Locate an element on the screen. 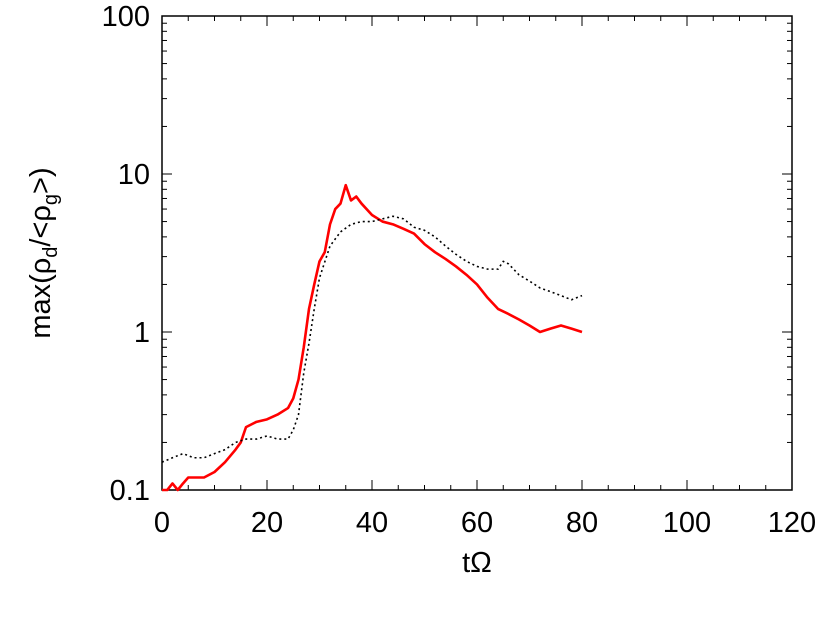 This screenshot has height=633, width=830. x-tick-label: 40 is located at coordinates (372, 523).